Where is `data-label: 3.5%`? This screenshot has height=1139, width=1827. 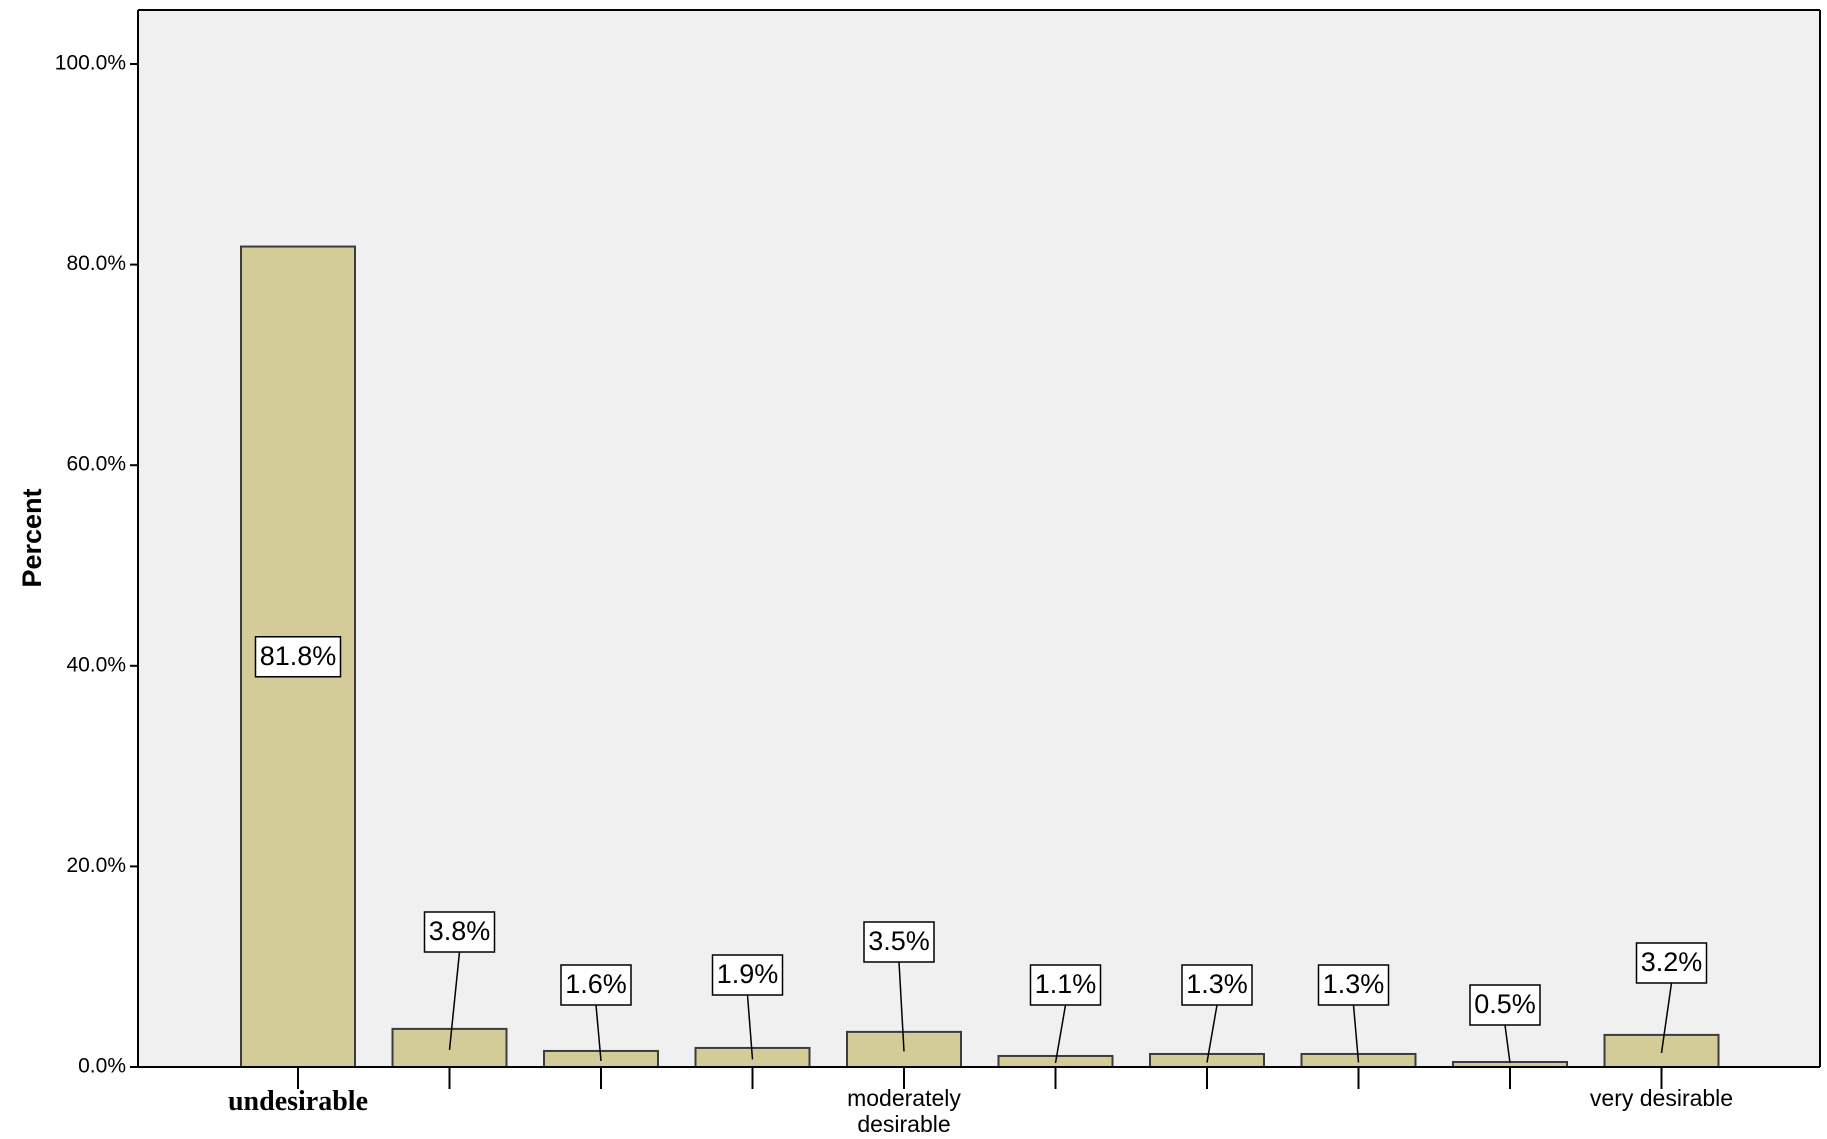 data-label: 3.5% is located at coordinates (899, 941).